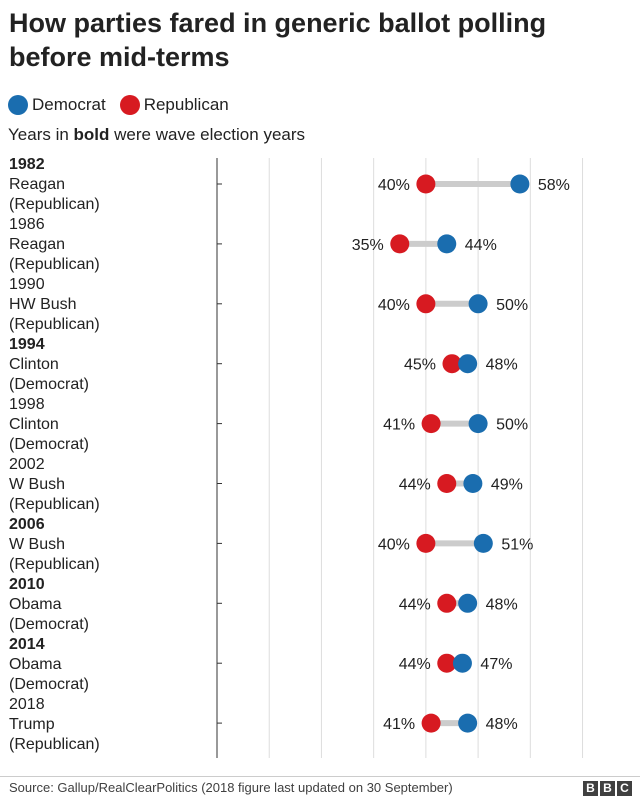 The width and height of the screenshot is (640, 802). What do you see at coordinates (104, 725) in the screenshot?
I see `row-label: 2018 Trump (Republican)` at bounding box center [104, 725].